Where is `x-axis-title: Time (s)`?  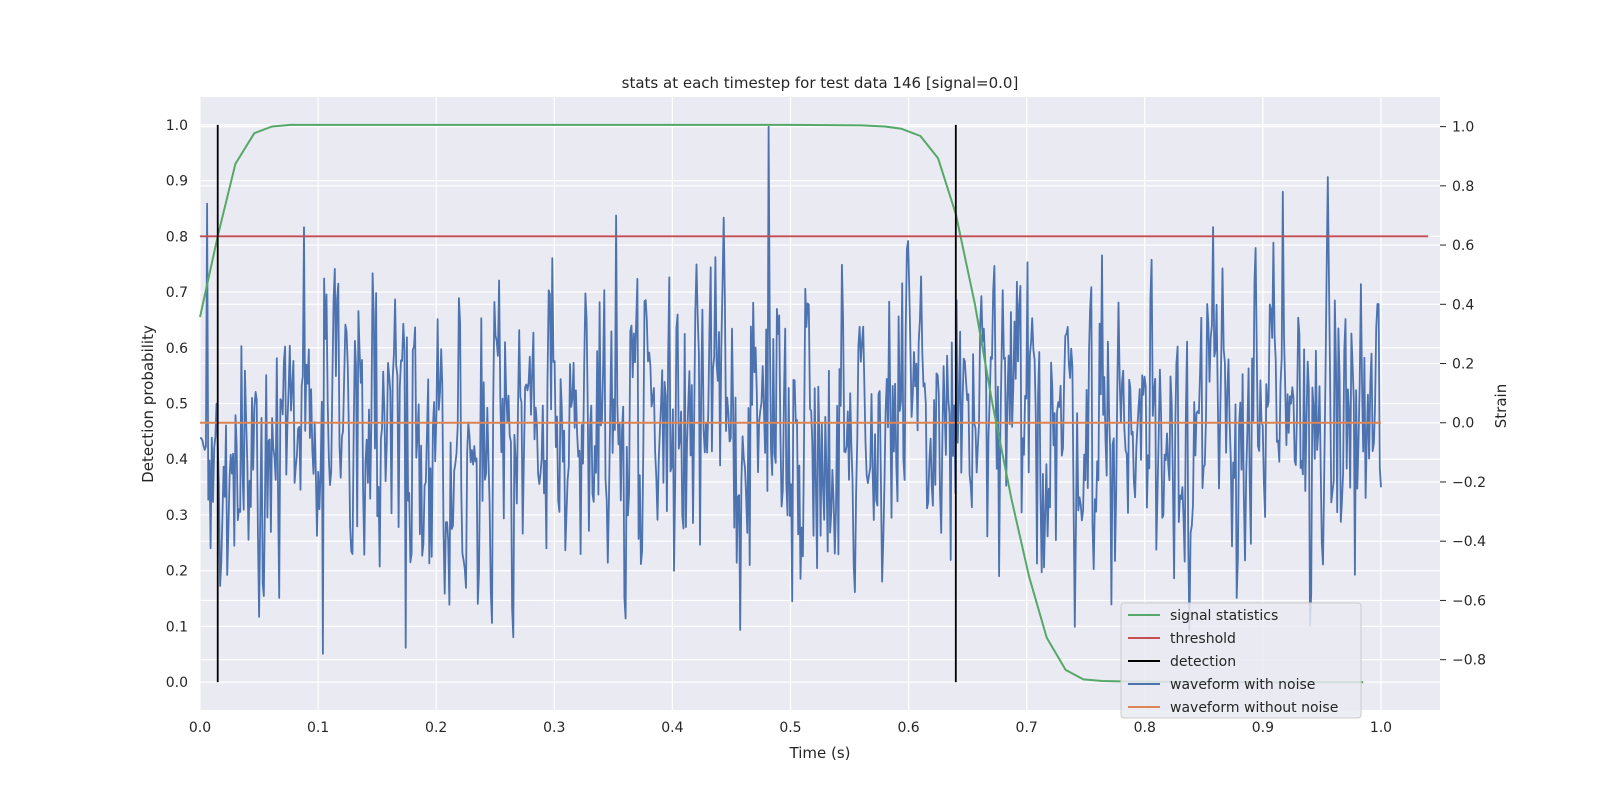
x-axis-title: Time (s) is located at coordinates (820, 753).